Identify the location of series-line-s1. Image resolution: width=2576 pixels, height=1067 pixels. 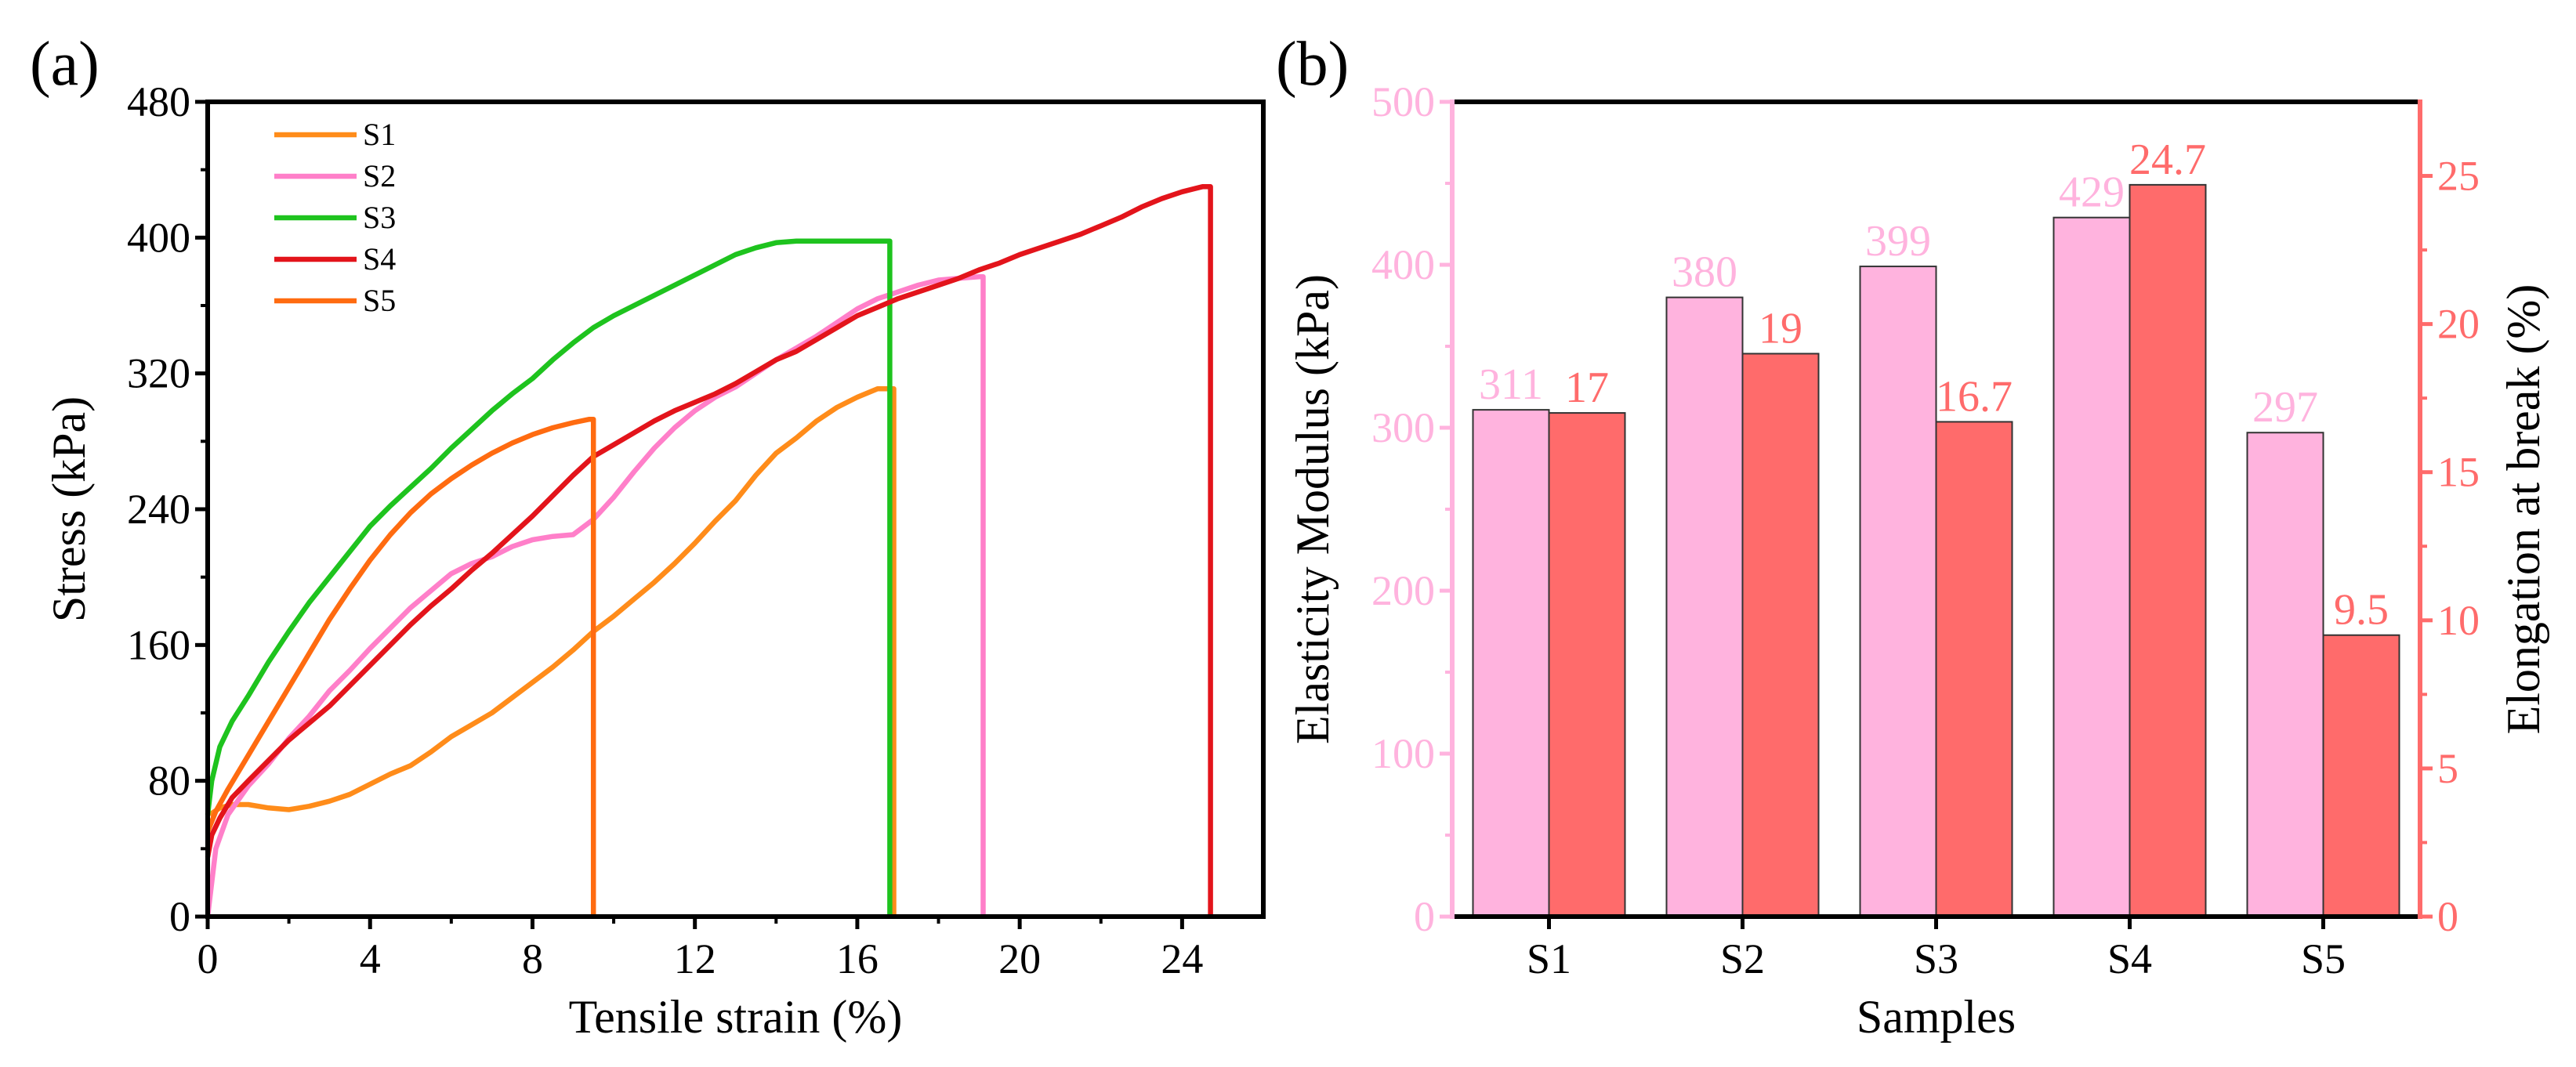
(552, 651).